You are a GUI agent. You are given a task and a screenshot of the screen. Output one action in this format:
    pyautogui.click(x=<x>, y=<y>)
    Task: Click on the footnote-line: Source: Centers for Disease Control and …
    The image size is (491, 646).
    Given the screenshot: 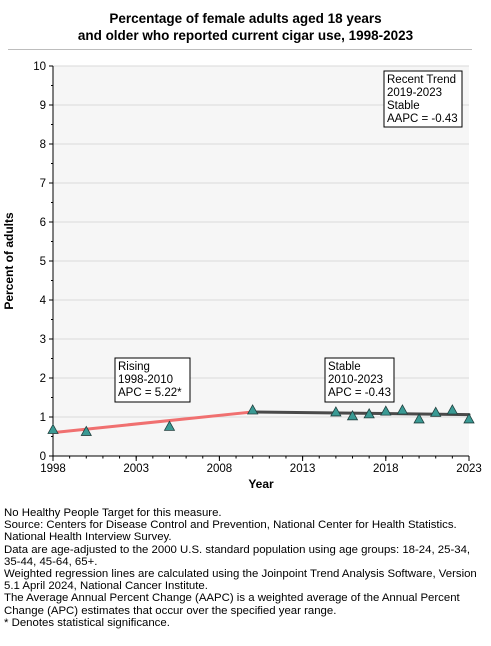 What is the action you would take?
    pyautogui.click(x=230, y=531)
    